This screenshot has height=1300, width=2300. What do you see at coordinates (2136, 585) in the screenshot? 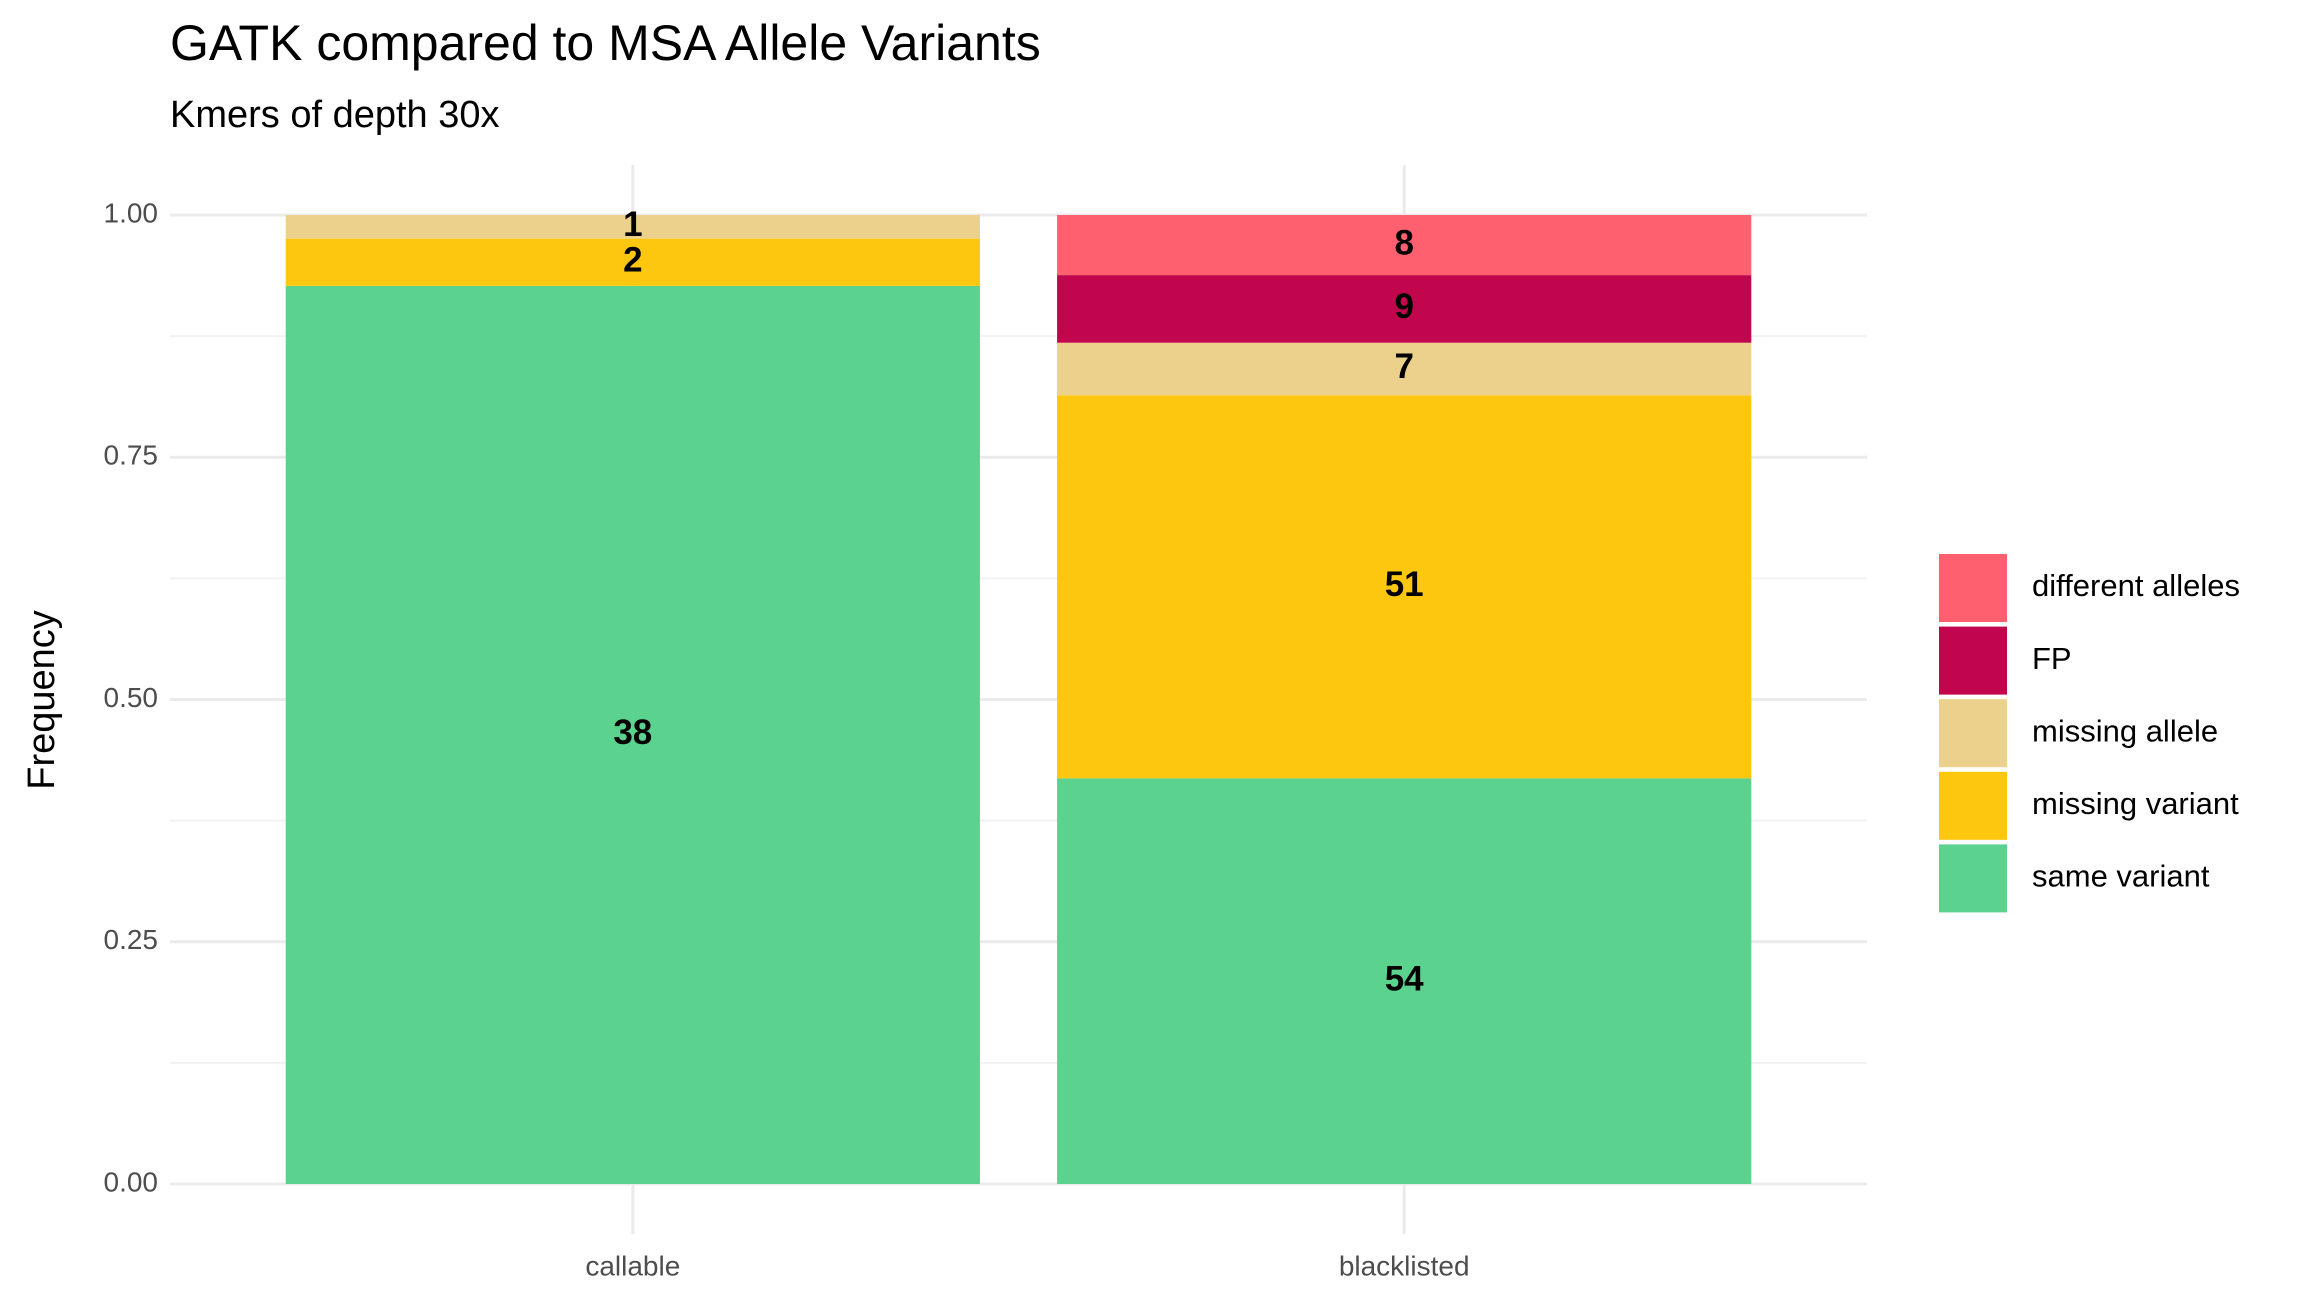
I see `legend-label: different alleles` at bounding box center [2136, 585].